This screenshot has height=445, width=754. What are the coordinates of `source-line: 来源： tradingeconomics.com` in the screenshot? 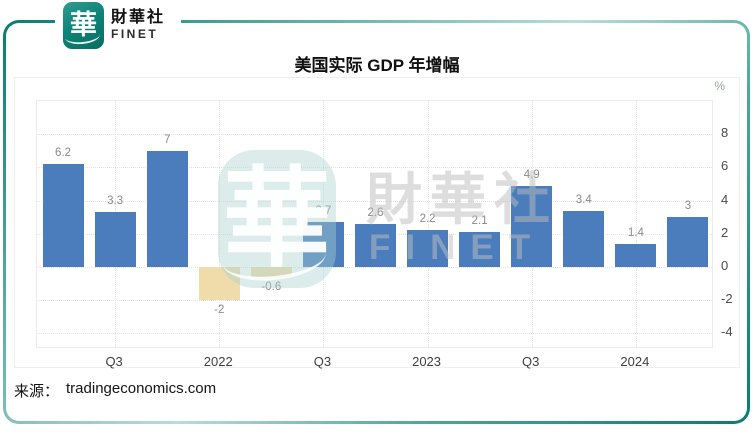 It's located at (115, 390).